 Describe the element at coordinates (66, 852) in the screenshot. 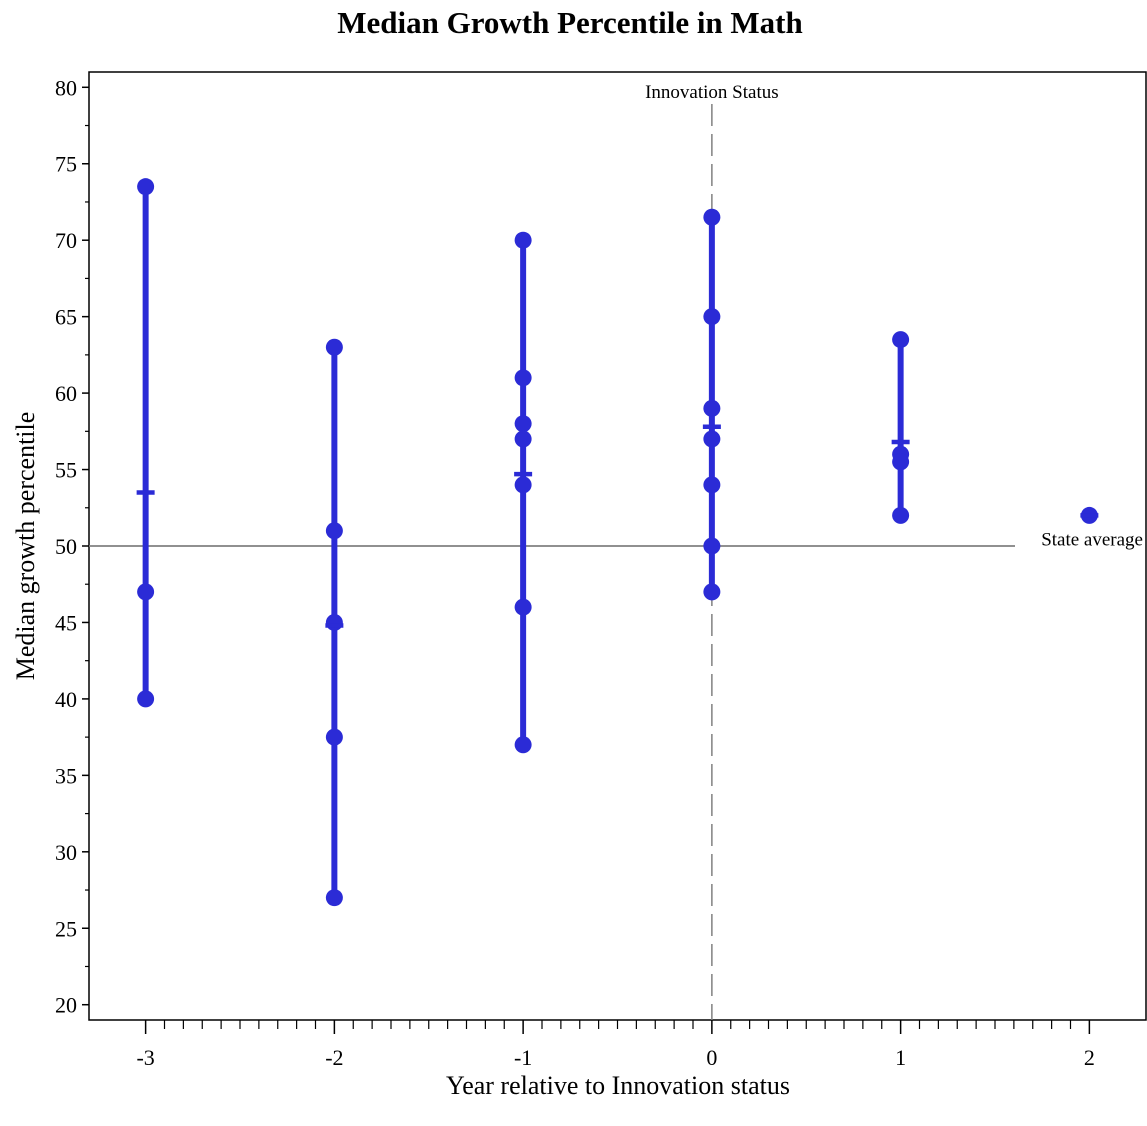

I see `y-tick-label: 30` at that location.